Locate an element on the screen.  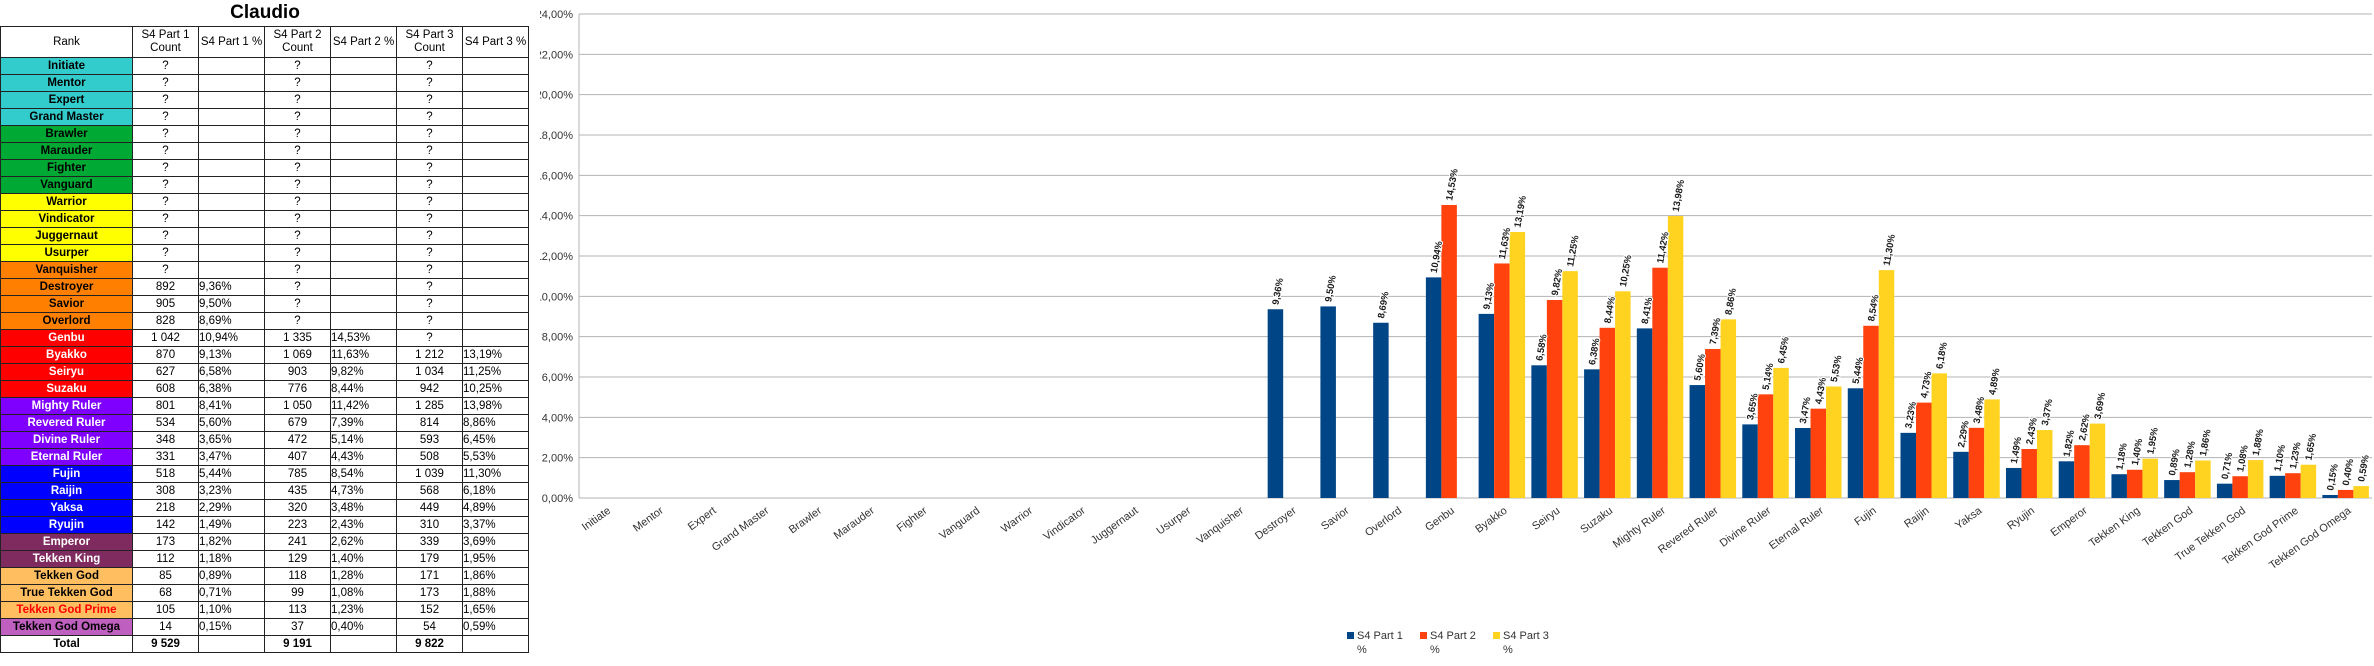
percent-cell: 4,43% is located at coordinates (363, 457).